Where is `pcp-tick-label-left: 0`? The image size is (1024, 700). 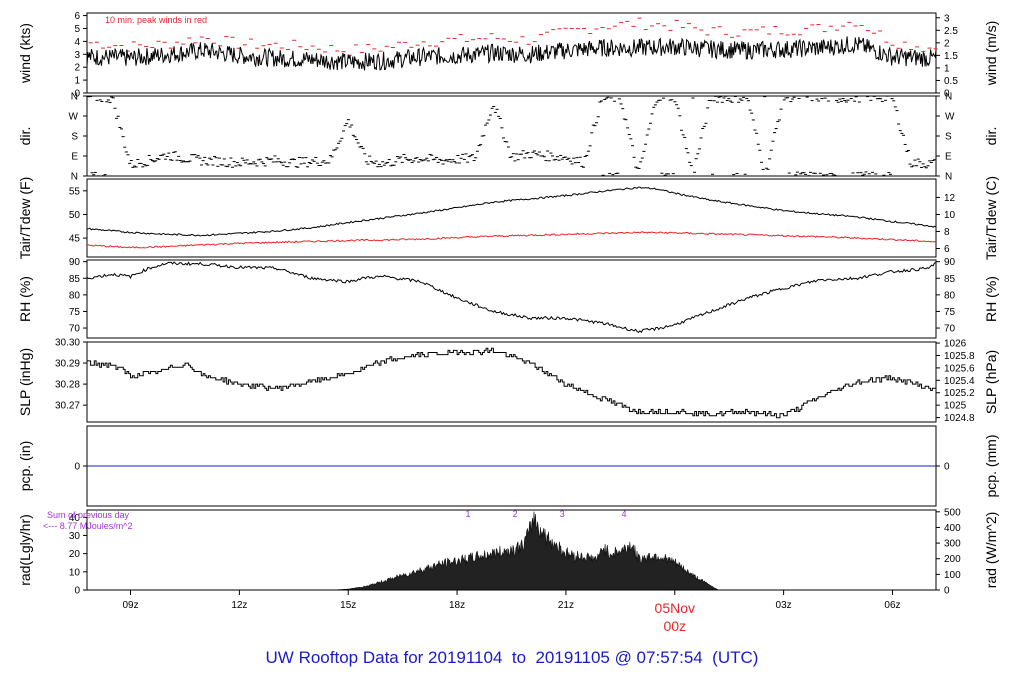
pcp-tick-label-left: 0 is located at coordinates (77, 467).